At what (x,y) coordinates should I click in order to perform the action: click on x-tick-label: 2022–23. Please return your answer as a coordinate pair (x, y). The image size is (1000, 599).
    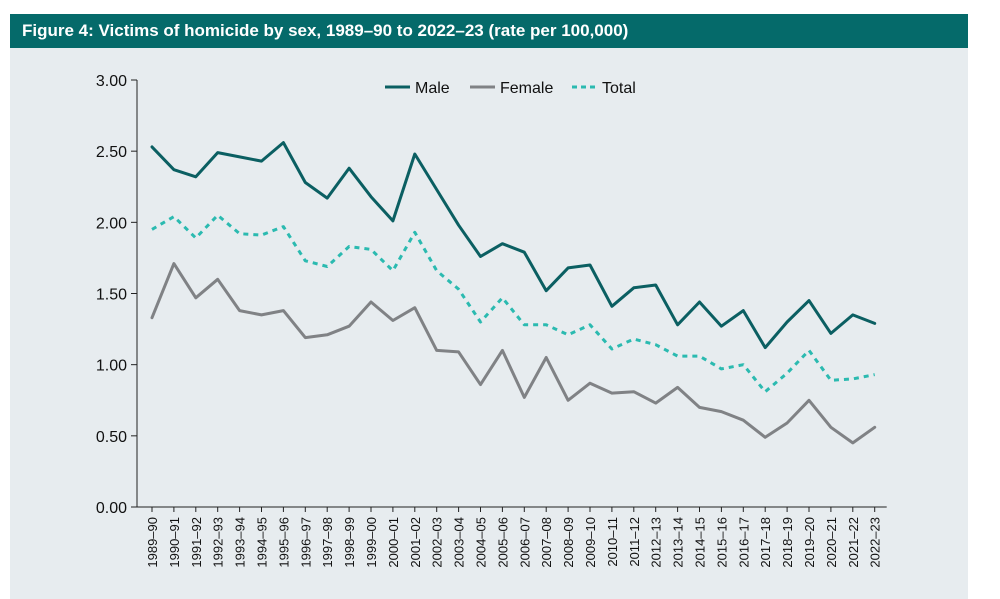
    Looking at the image, I should click on (875, 542).